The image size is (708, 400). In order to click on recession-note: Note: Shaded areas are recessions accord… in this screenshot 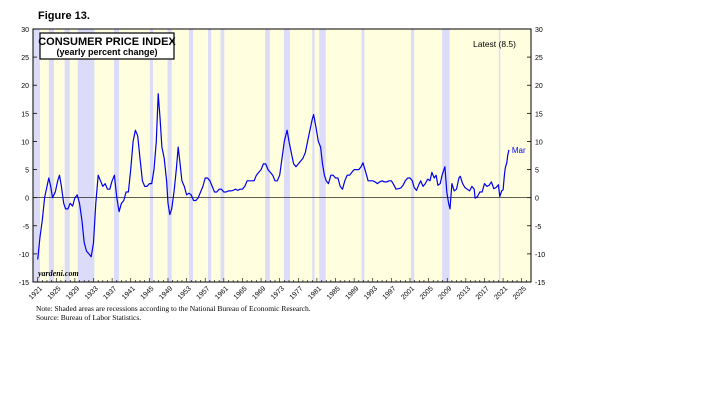, I will do `click(173, 308)`.